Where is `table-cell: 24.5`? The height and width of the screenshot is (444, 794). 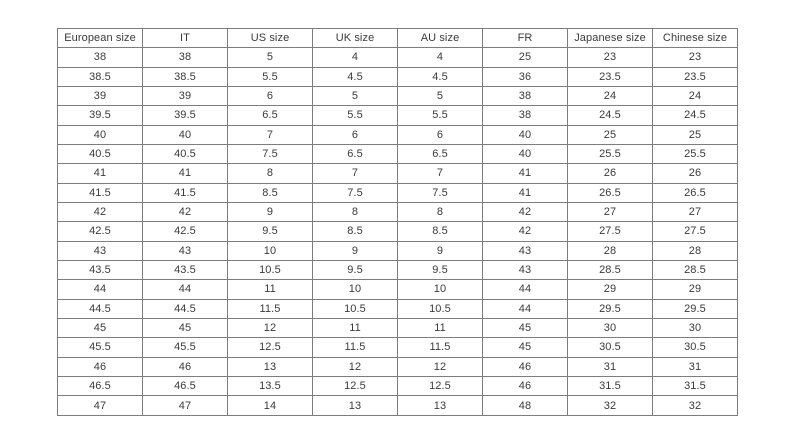
table-cell: 24.5 is located at coordinates (695, 115).